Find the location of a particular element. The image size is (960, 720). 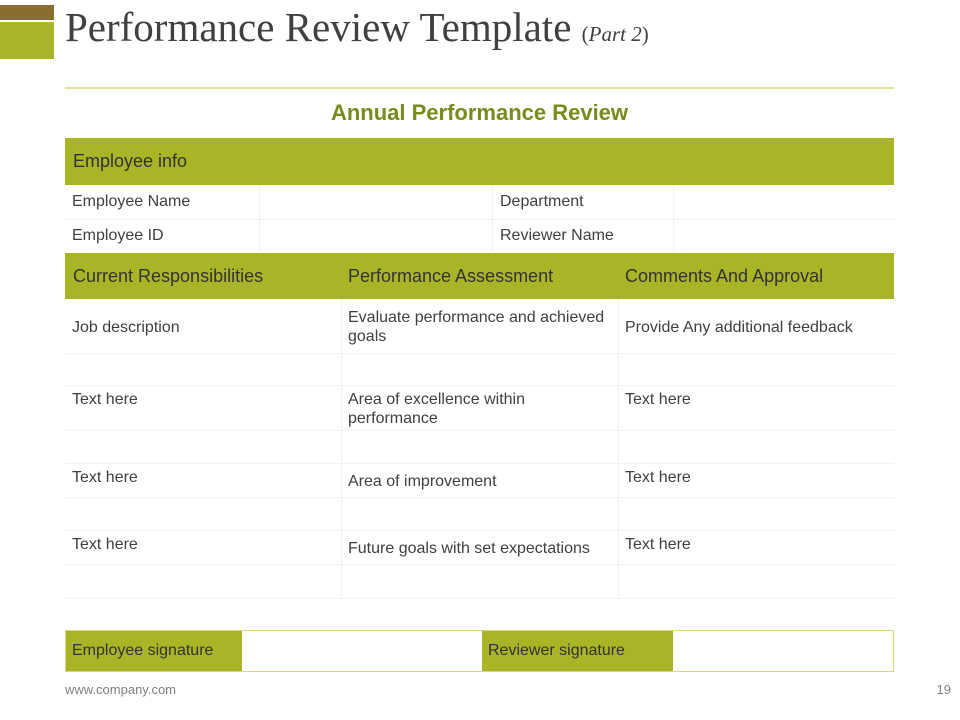

employee-id-field is located at coordinates (376, 236).